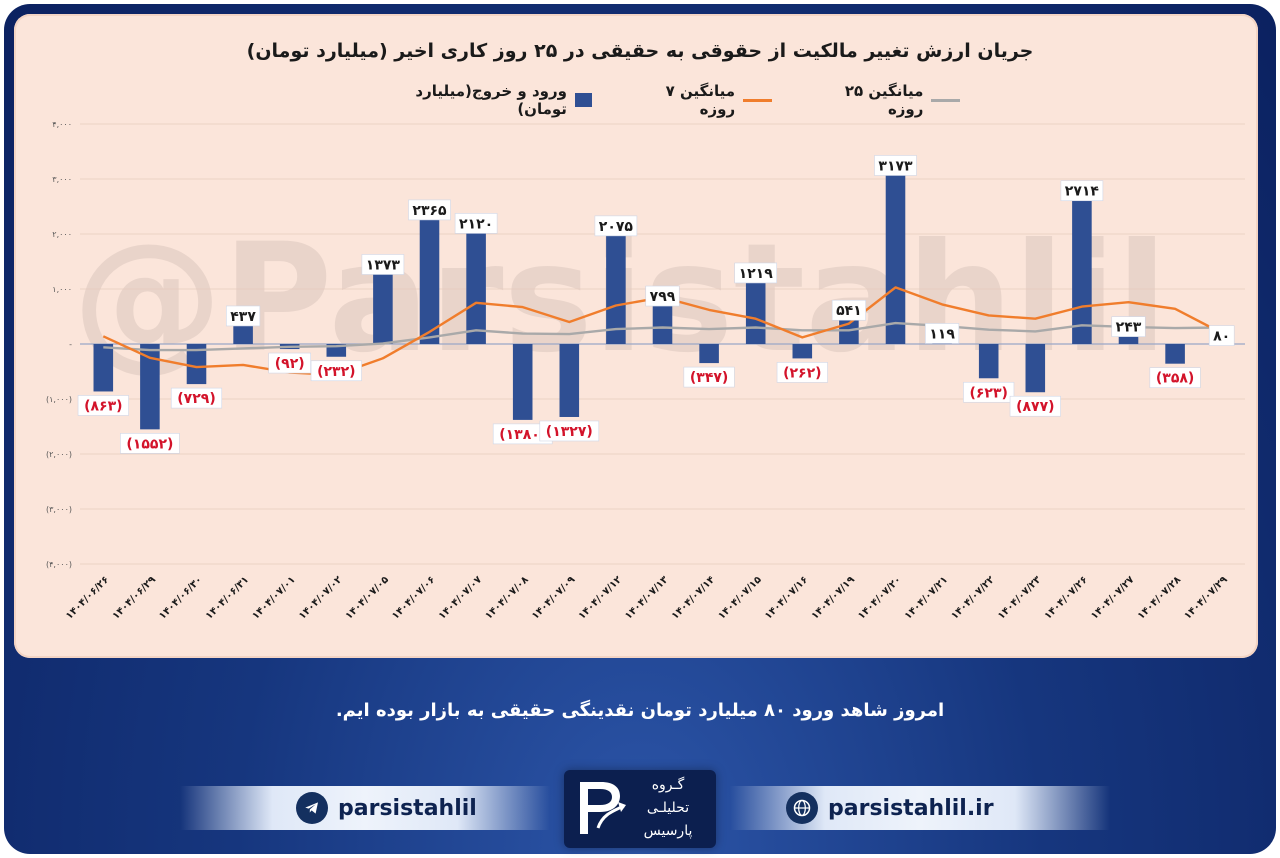 The height and width of the screenshot is (858, 1280). I want to click on data-label: ۸۰, so click(1221, 337).